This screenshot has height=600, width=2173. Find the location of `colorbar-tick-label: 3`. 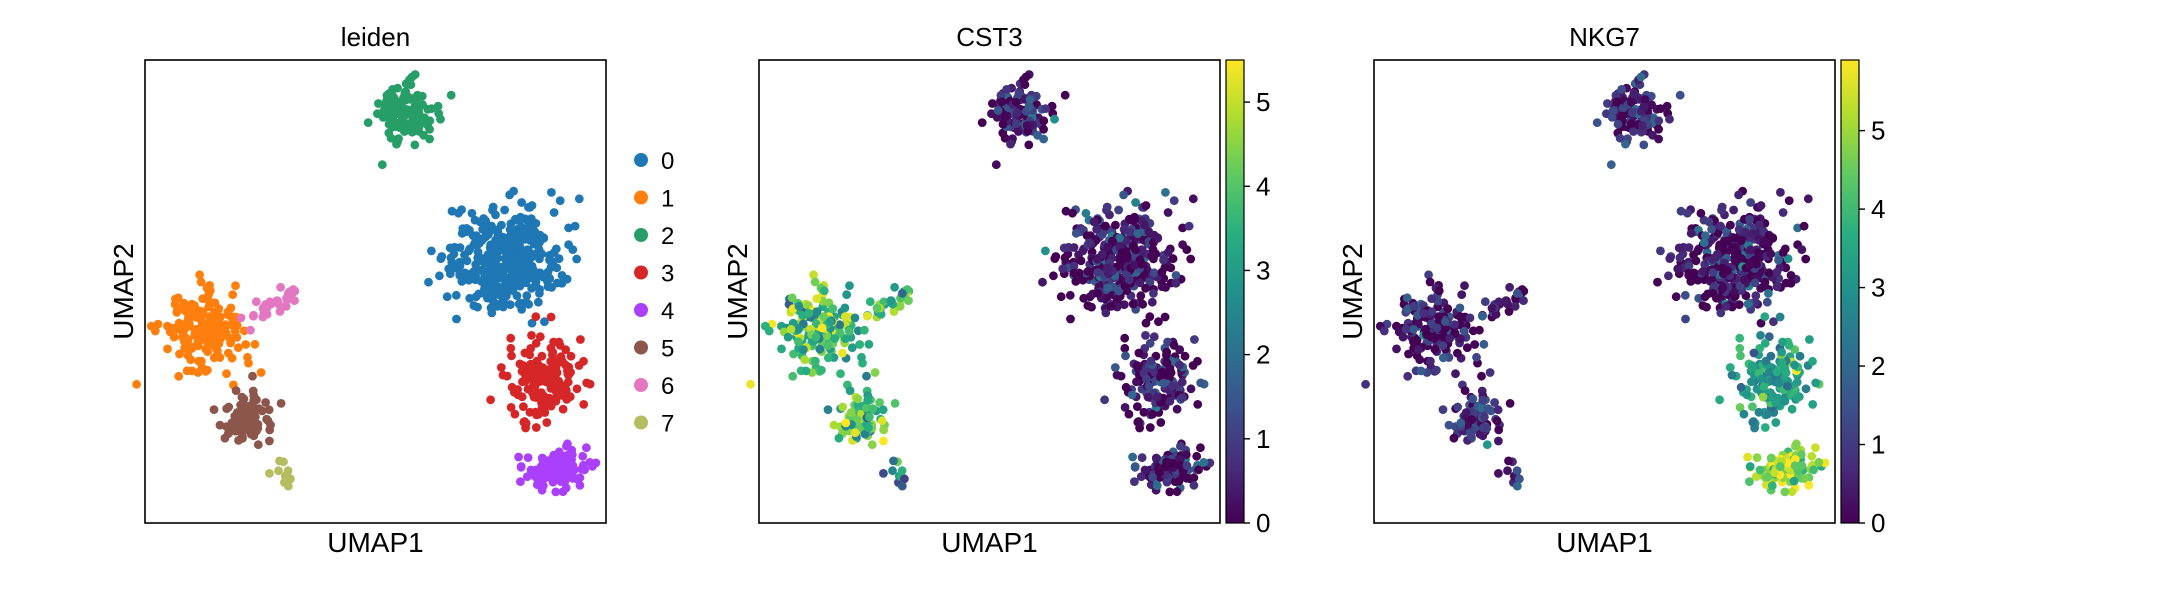

colorbar-tick-label: 3 is located at coordinates (1263, 270).